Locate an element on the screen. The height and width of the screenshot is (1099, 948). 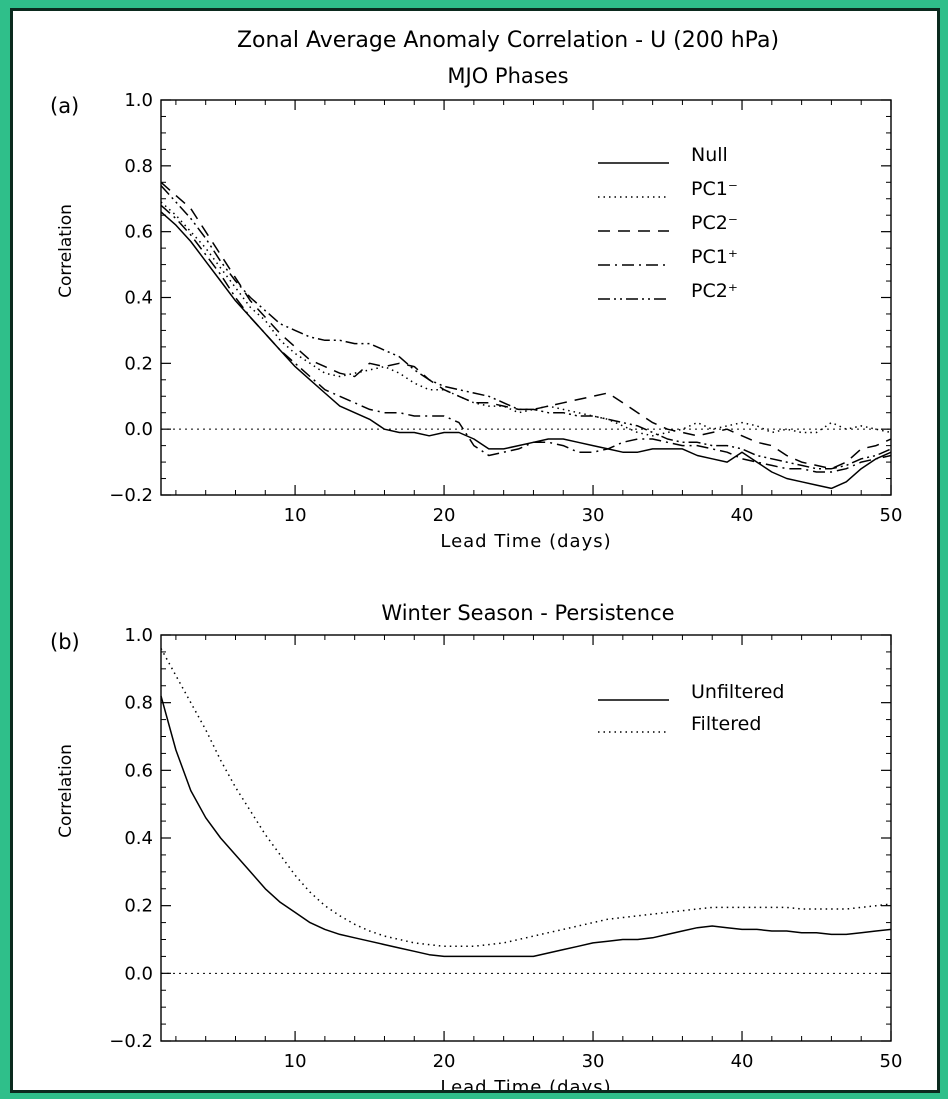
panel-a-y-tick-label: −0.2 is located at coordinates (131, 495).